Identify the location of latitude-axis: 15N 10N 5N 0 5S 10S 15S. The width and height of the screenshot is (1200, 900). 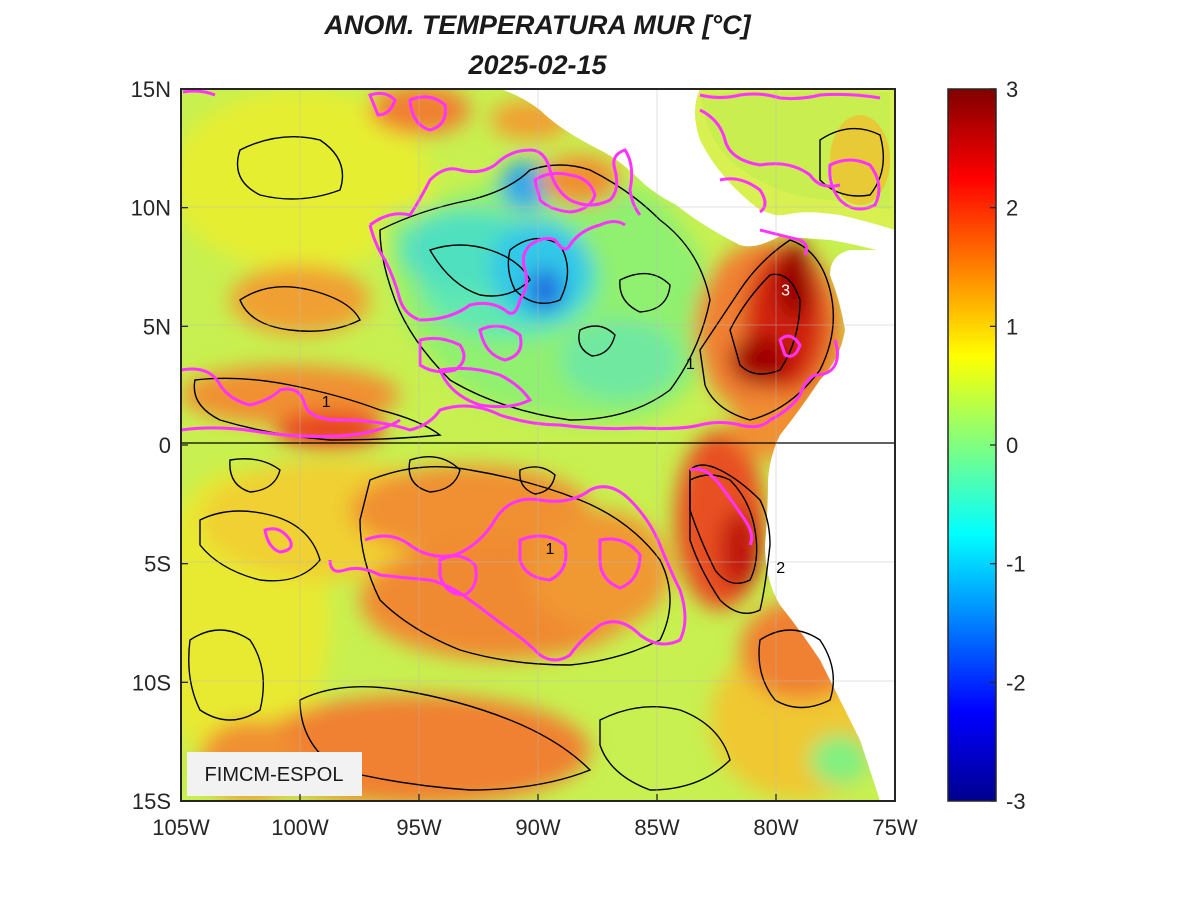
(159, 445).